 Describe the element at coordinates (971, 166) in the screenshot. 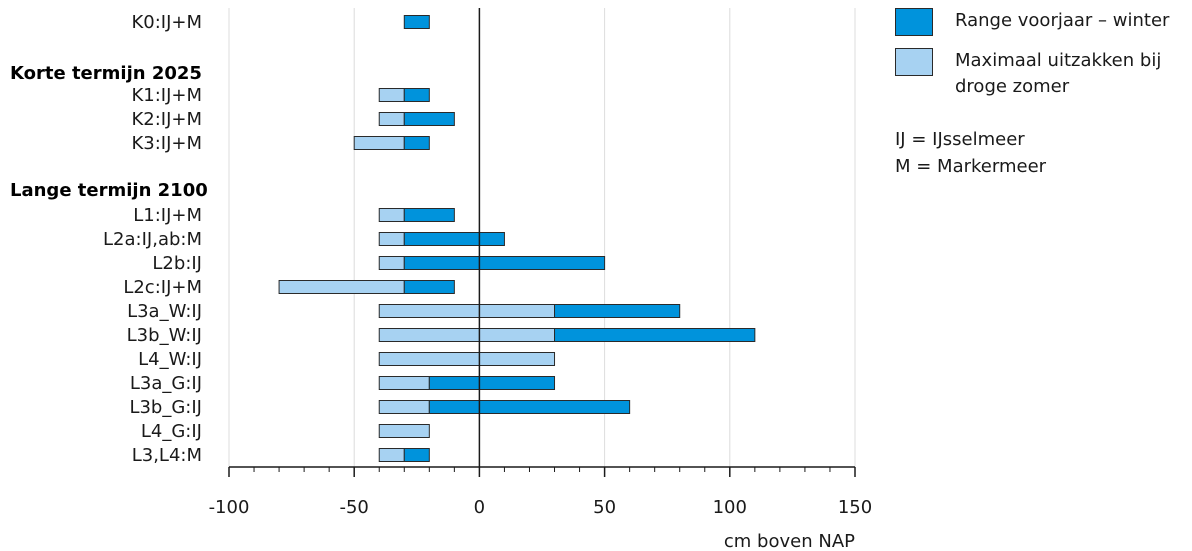

I see `note-m: M = Markermeer` at that location.